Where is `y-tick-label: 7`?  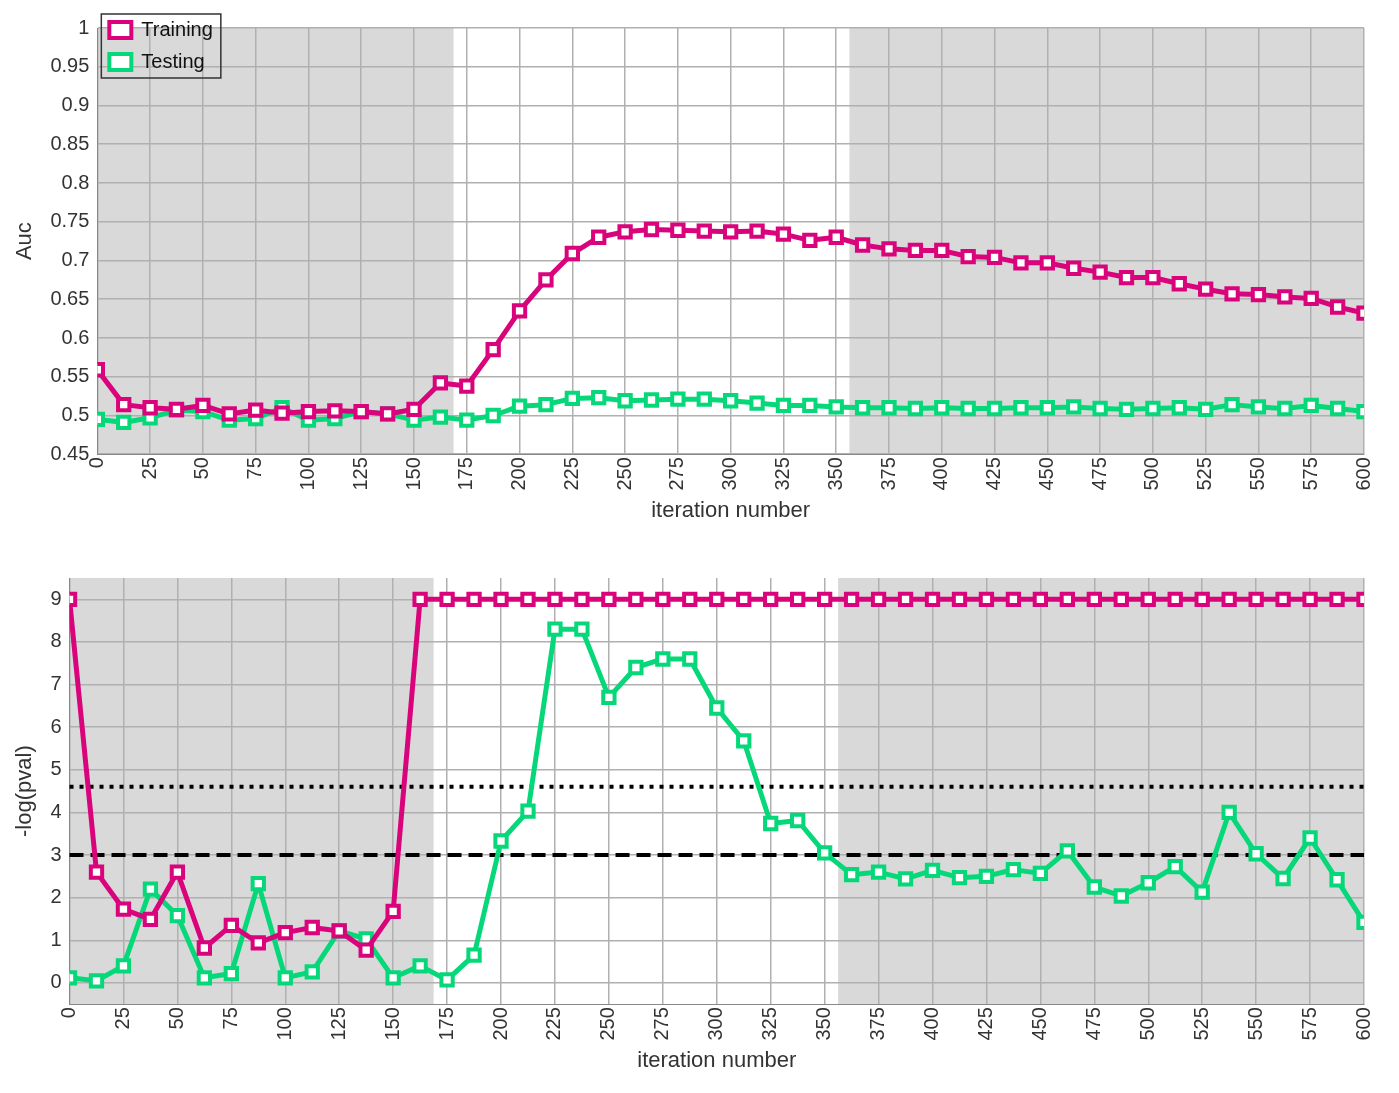 y-tick-label: 7 is located at coordinates (56, 683).